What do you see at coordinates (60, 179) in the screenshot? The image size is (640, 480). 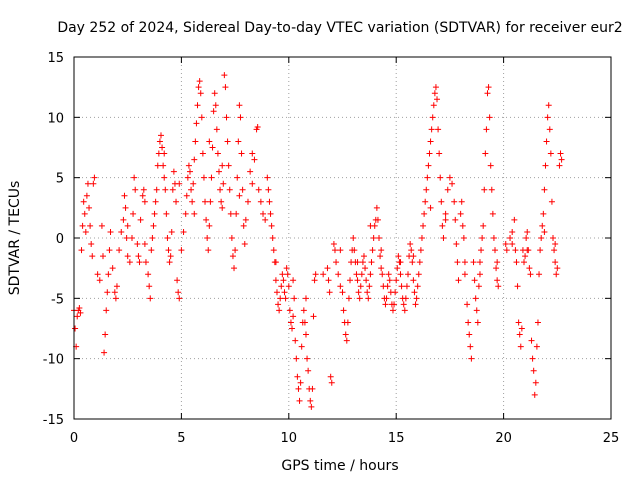 I see `y-tick-label: 5` at bounding box center [60, 179].